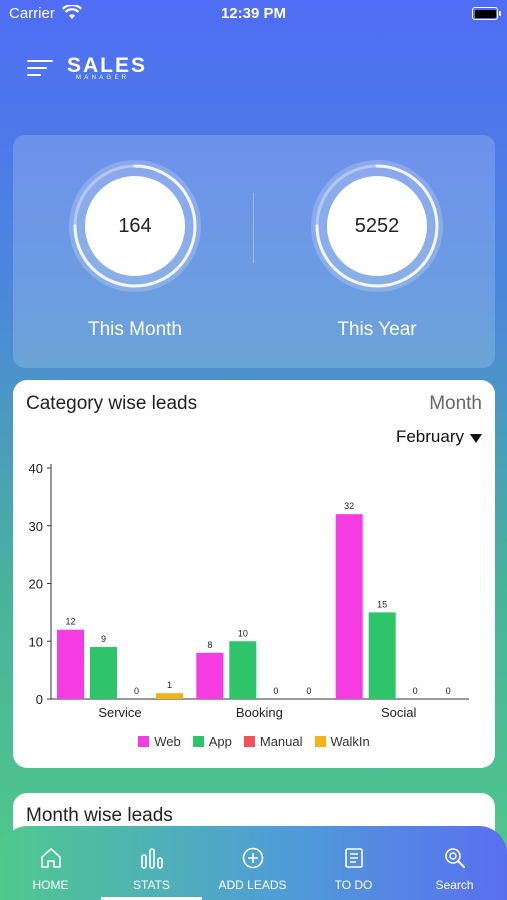 This screenshot has height=900, width=507. I want to click on y-tick-label: 10, so click(36, 641).